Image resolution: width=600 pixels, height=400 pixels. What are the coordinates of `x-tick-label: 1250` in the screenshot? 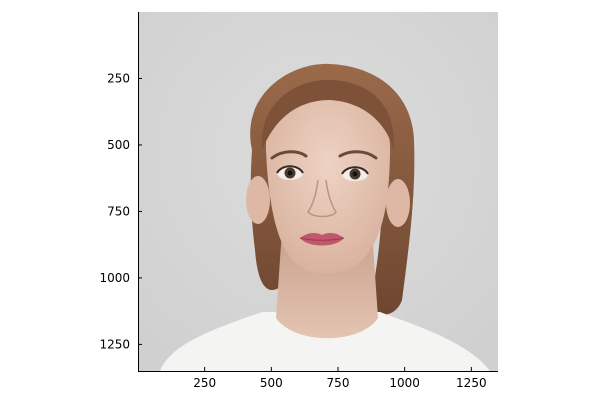 It's located at (471, 383).